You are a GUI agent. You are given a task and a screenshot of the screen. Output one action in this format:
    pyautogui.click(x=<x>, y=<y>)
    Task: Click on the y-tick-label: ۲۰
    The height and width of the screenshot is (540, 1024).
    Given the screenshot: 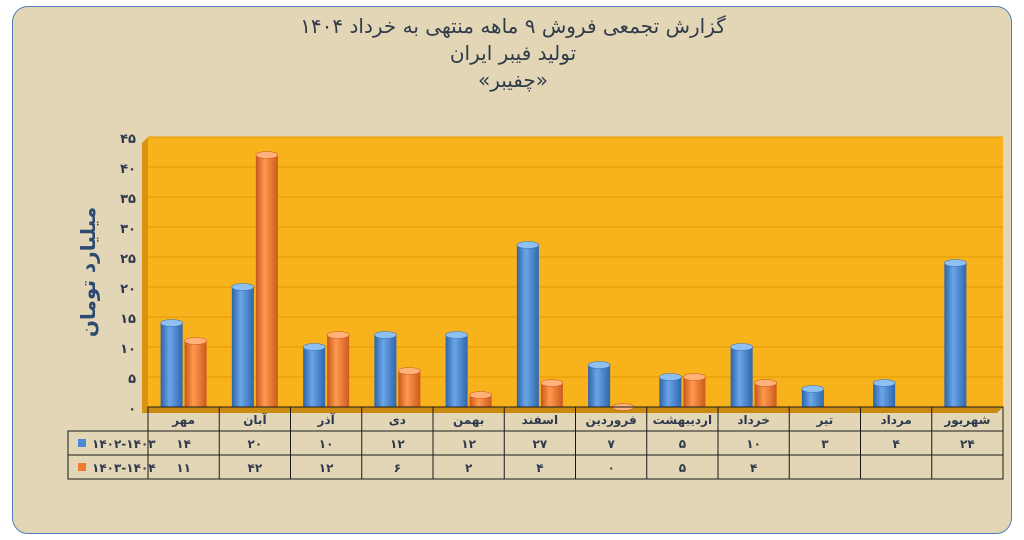 What is the action you would take?
    pyautogui.click(x=128, y=289)
    